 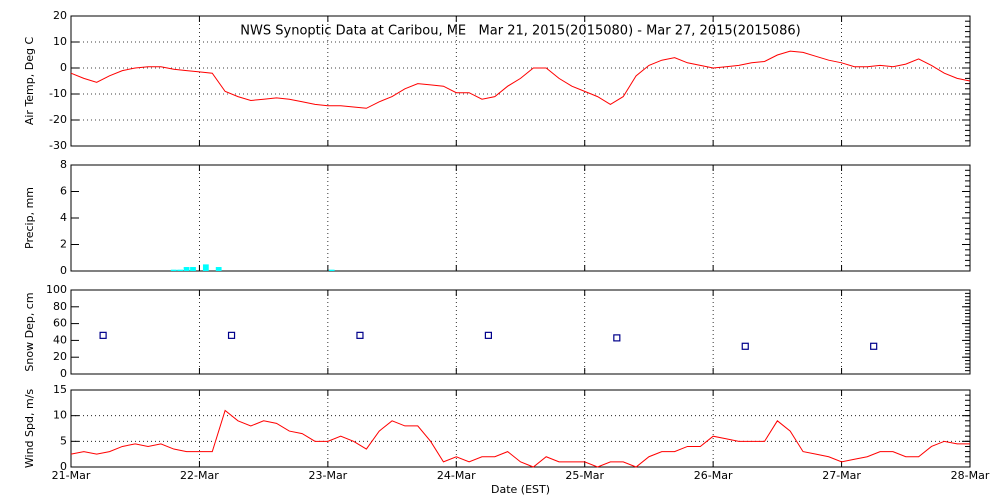 I want to click on y-tick-label: 2, so click(x=63, y=244).